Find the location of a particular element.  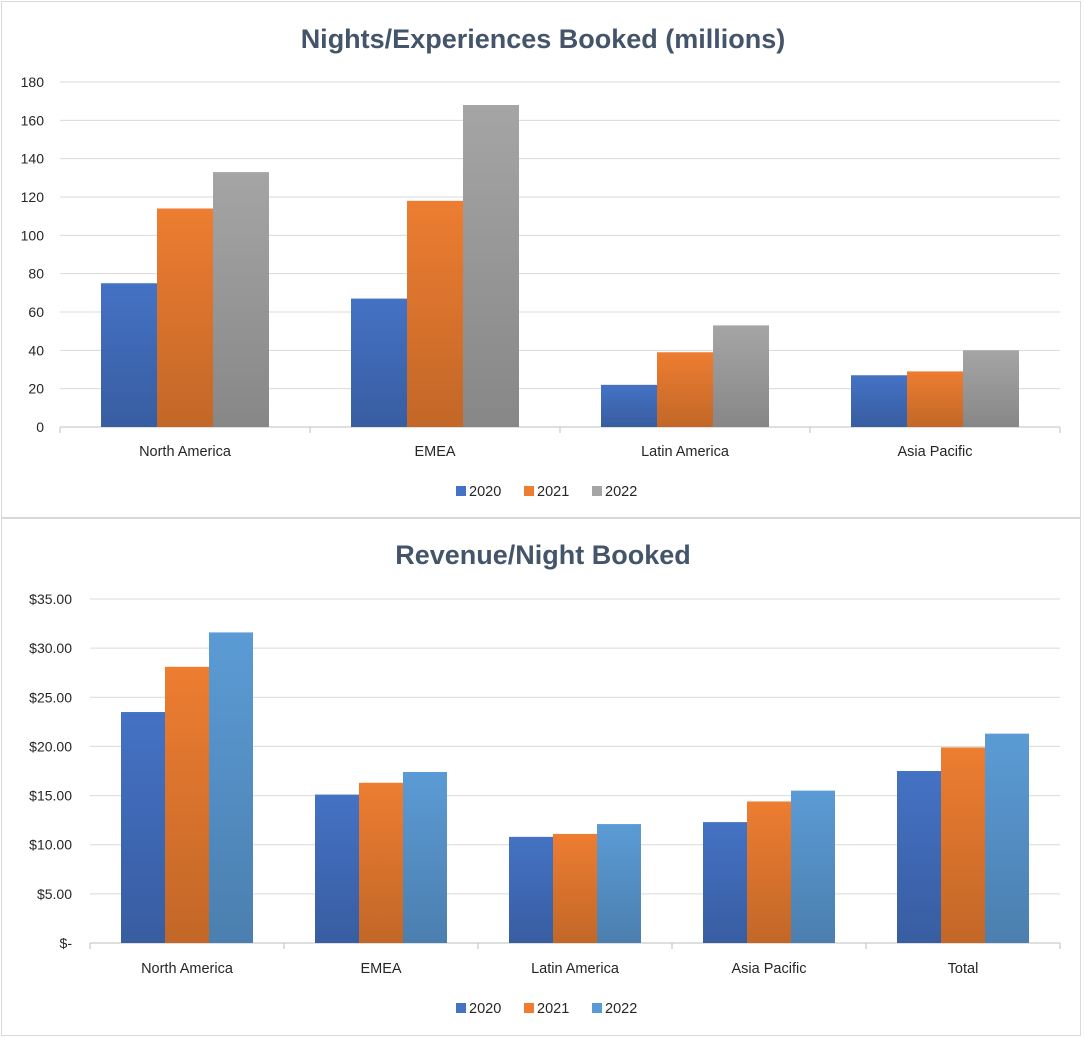

y-tick-label: 120 is located at coordinates (33, 197).